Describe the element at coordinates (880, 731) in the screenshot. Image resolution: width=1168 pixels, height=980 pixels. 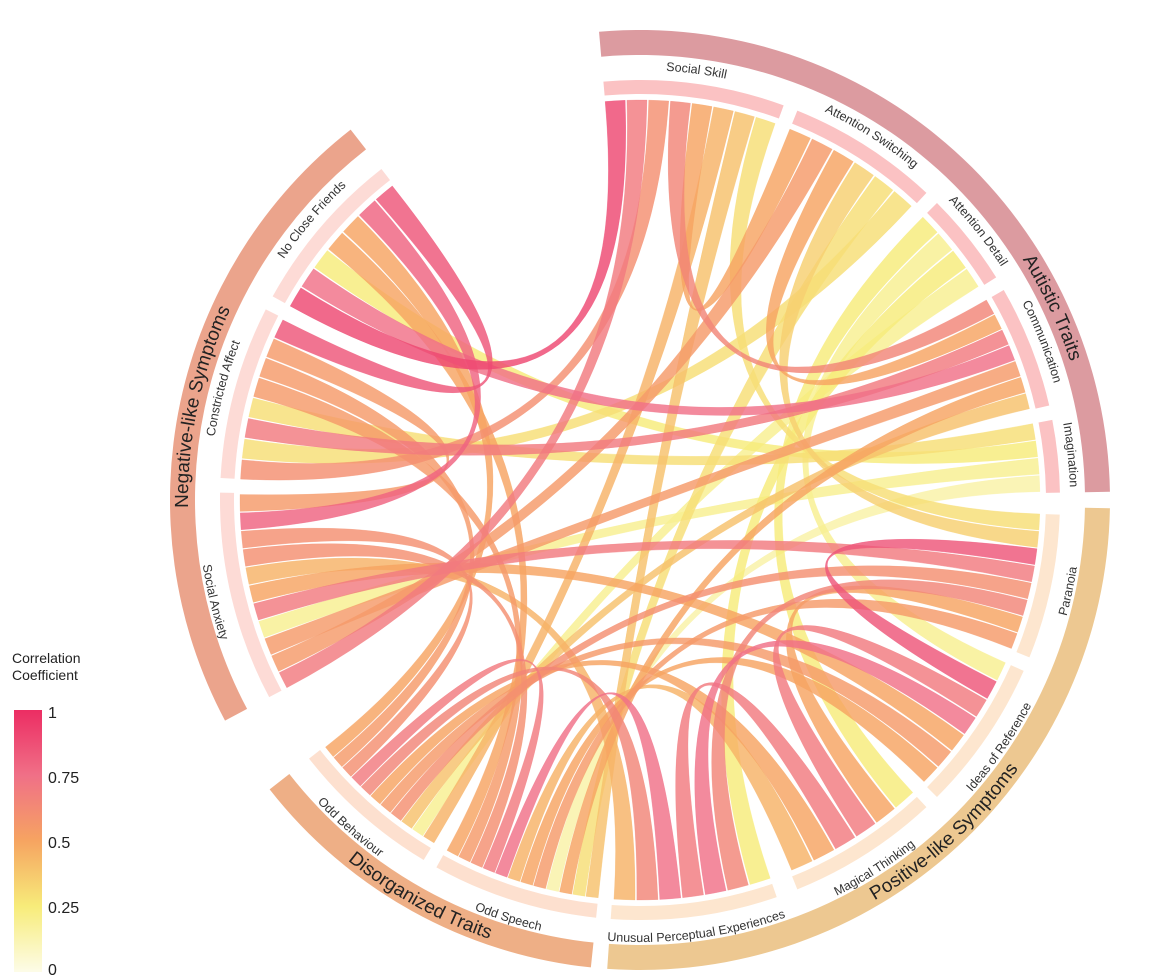
I see `ribbon-ideas-of-reference-to-magical-thinking` at that location.